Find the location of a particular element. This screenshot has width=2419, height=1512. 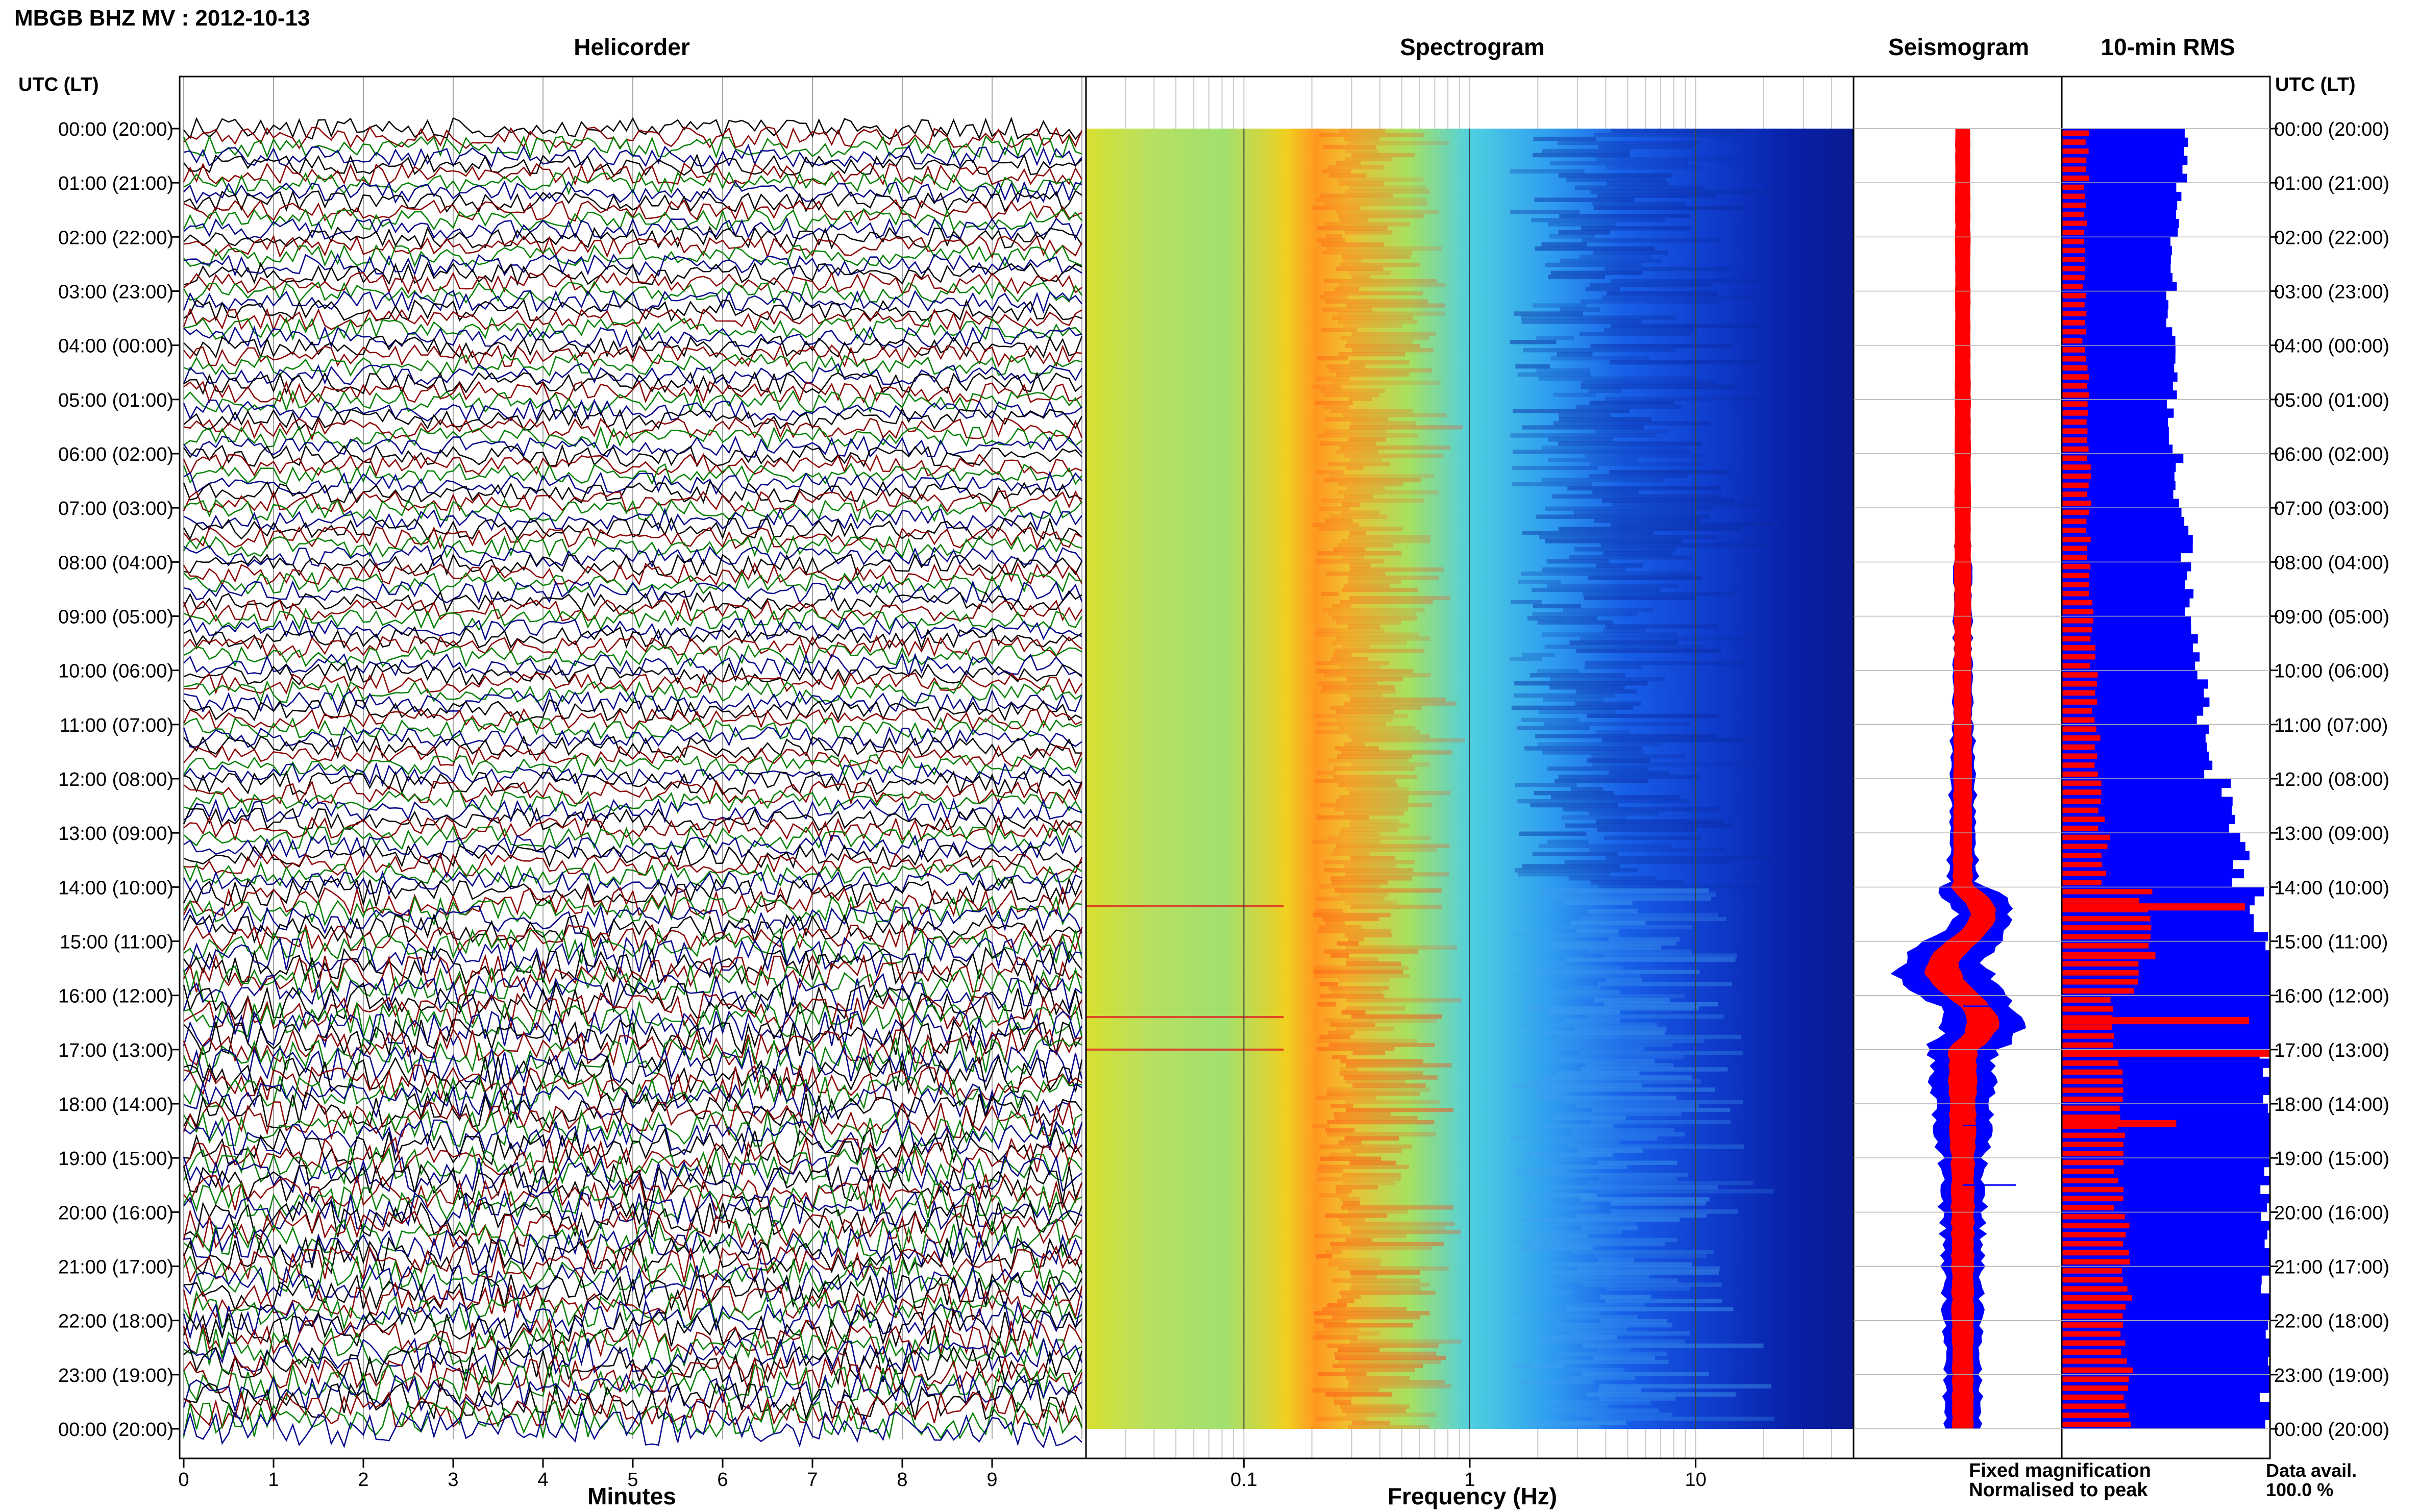

frequency-axis-label: Frequency (Hz) is located at coordinates (1472, 1496).